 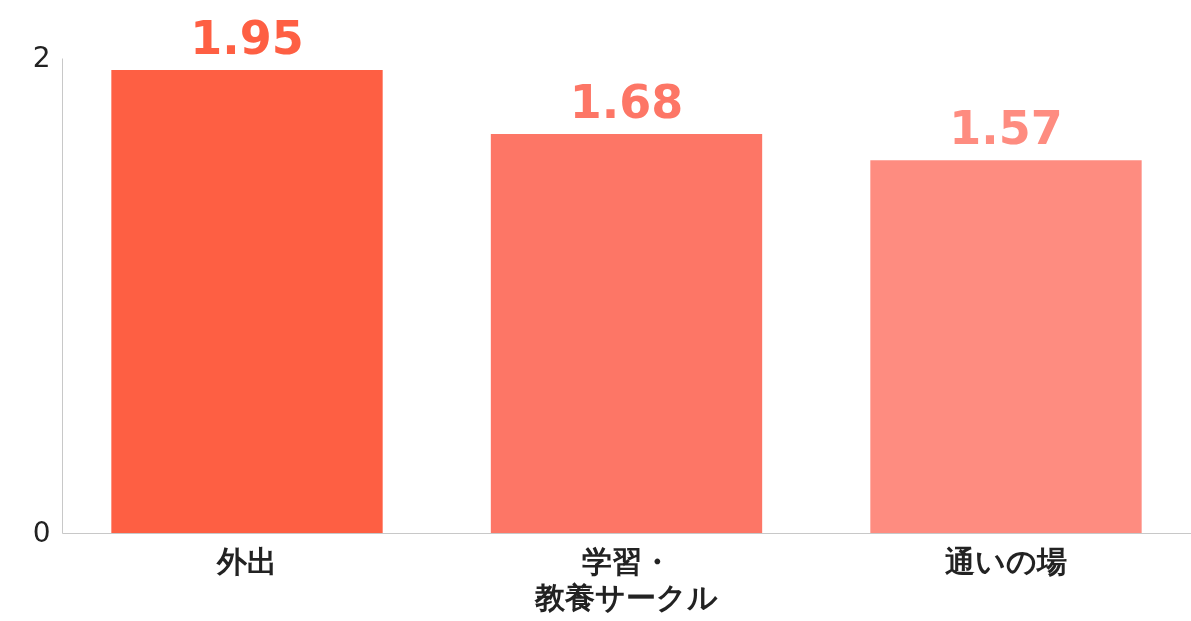 I want to click on data-label: 1.68, so click(x=626, y=102).